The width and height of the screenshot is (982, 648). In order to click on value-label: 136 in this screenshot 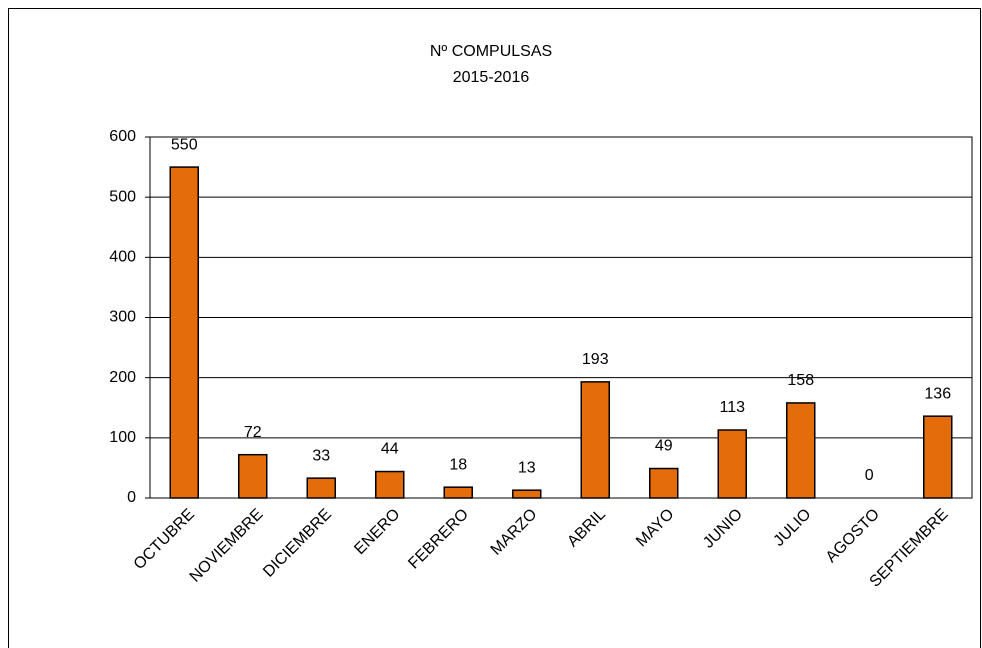, I will do `click(937, 393)`.